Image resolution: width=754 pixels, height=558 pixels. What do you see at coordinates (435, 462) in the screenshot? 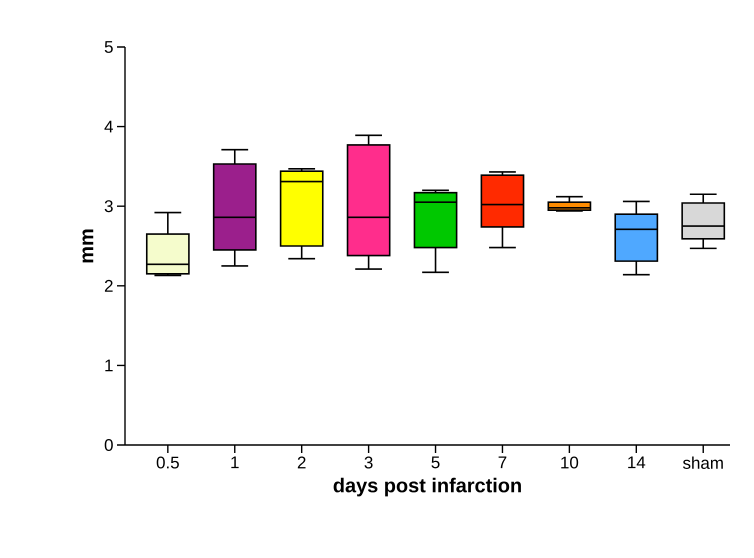
I see `x-tick-label: 5` at bounding box center [435, 462].